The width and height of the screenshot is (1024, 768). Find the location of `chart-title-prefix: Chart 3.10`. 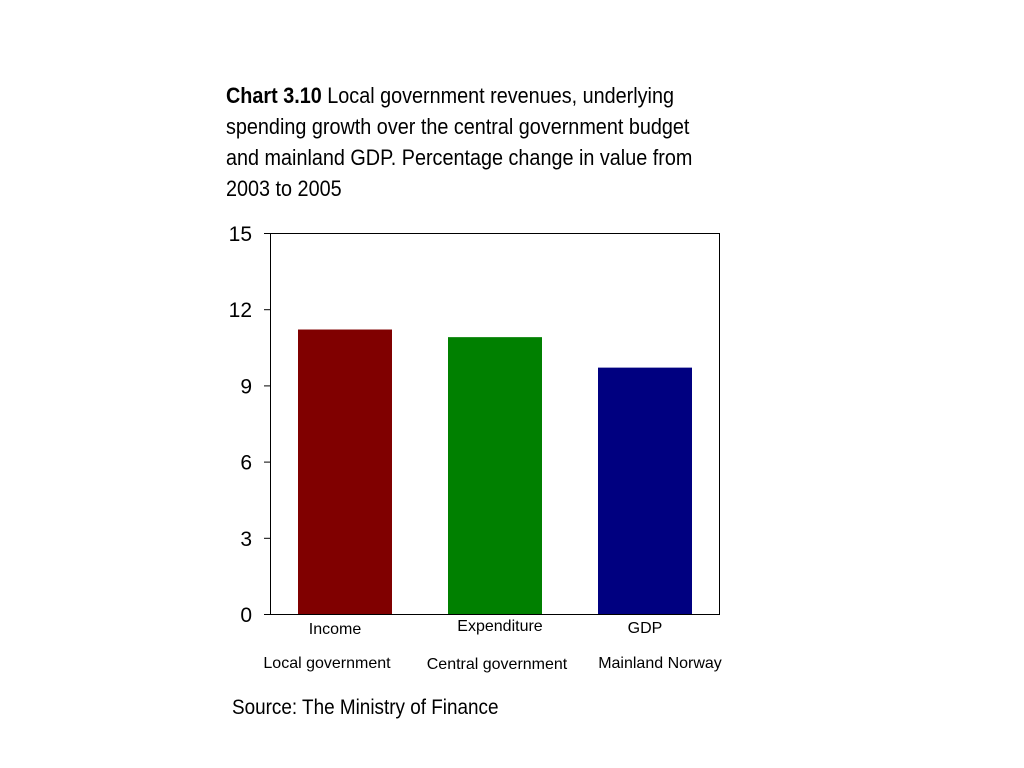

chart-title-prefix: Chart 3.10 is located at coordinates (274, 95).